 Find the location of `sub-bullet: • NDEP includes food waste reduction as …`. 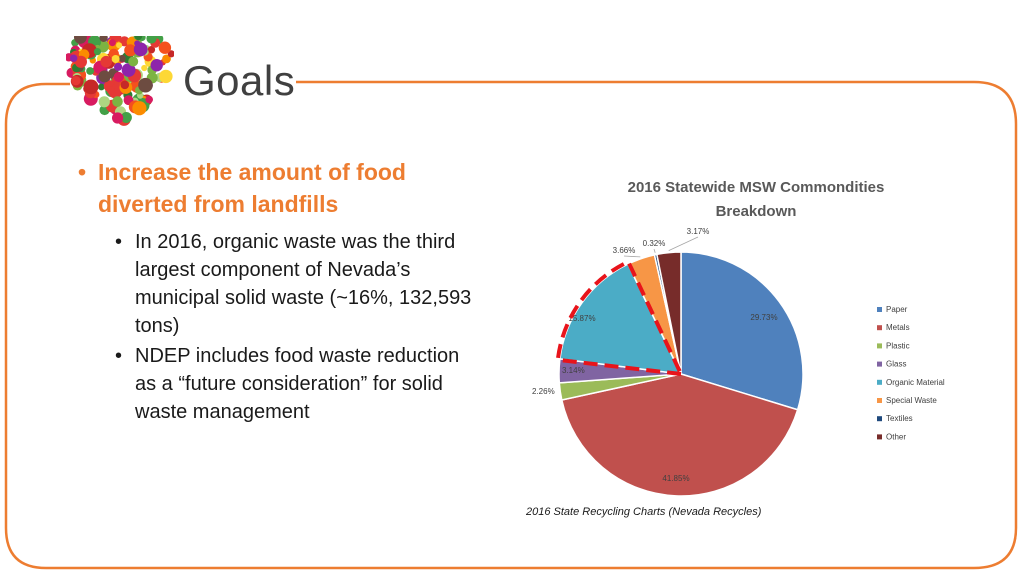

sub-bullet: • NDEP includes food waste reduction as … is located at coordinates (296, 384).